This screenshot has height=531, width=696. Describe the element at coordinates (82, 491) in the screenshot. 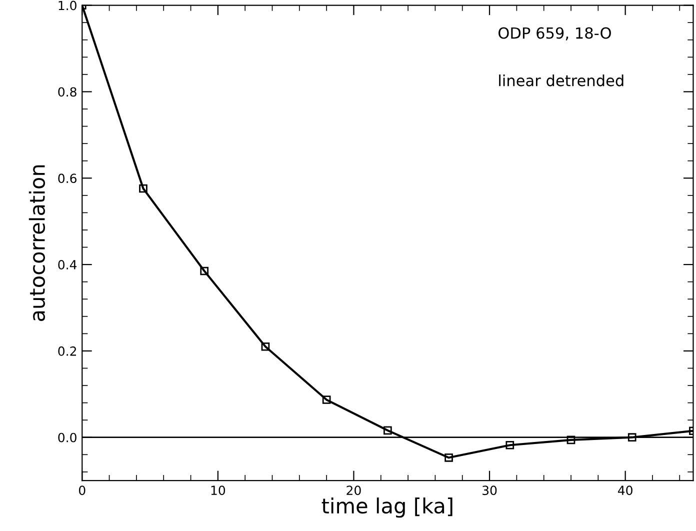

I see `x-tick-label: 0` at that location.